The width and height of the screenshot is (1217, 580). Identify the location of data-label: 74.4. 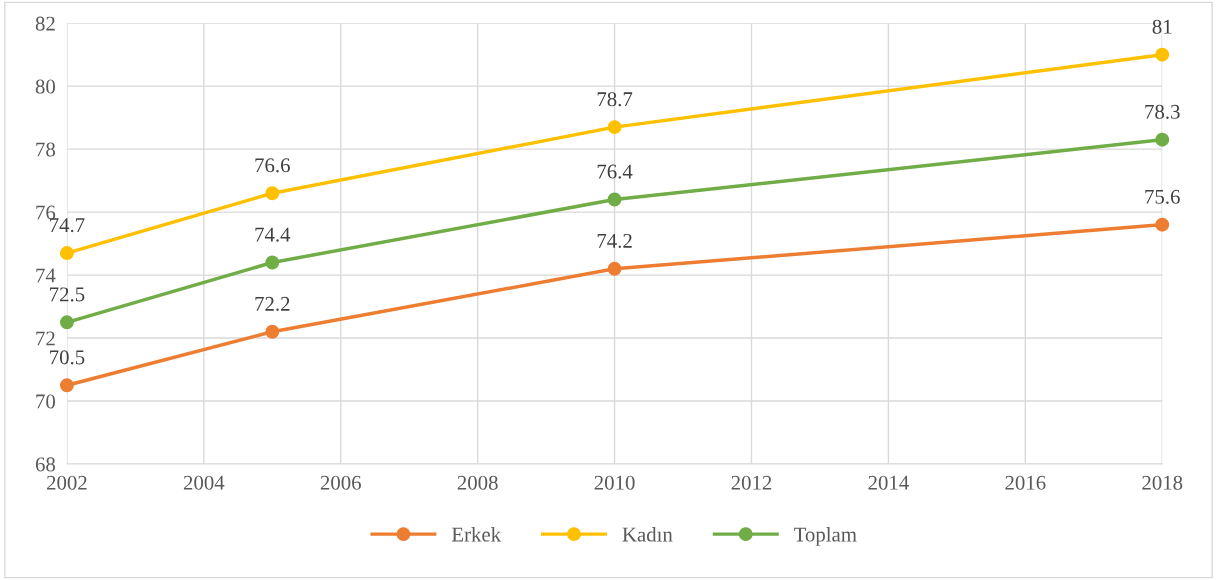
(273, 234).